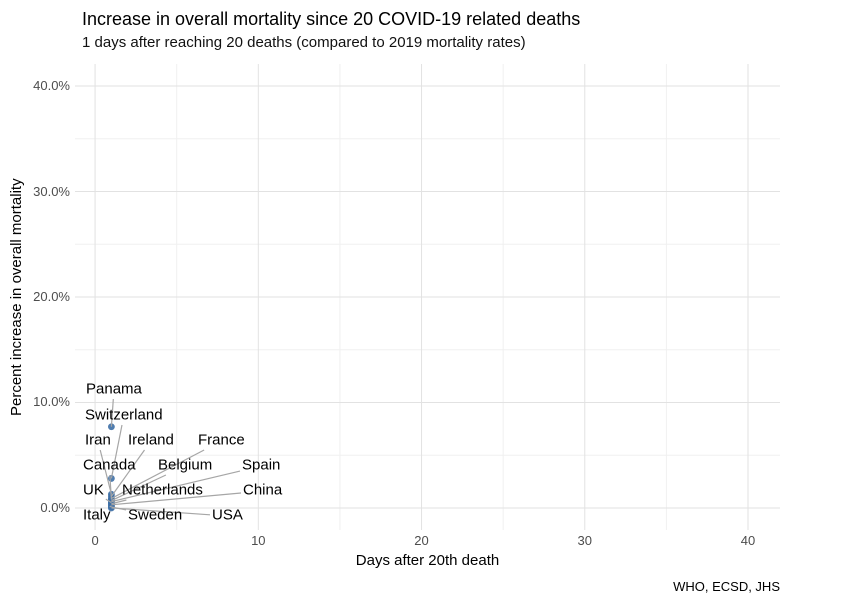 Image resolution: width=846 pixels, height=604 pixels. I want to click on leader-line-belgium, so click(139, 488).